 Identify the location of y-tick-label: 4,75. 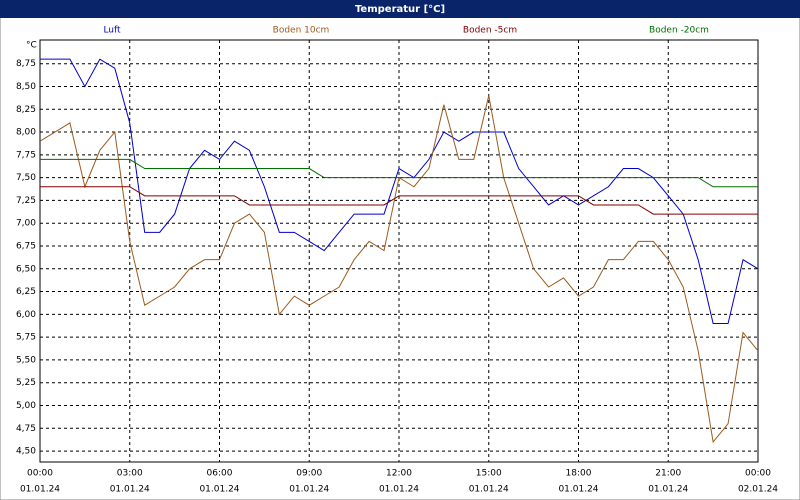
(26, 429).